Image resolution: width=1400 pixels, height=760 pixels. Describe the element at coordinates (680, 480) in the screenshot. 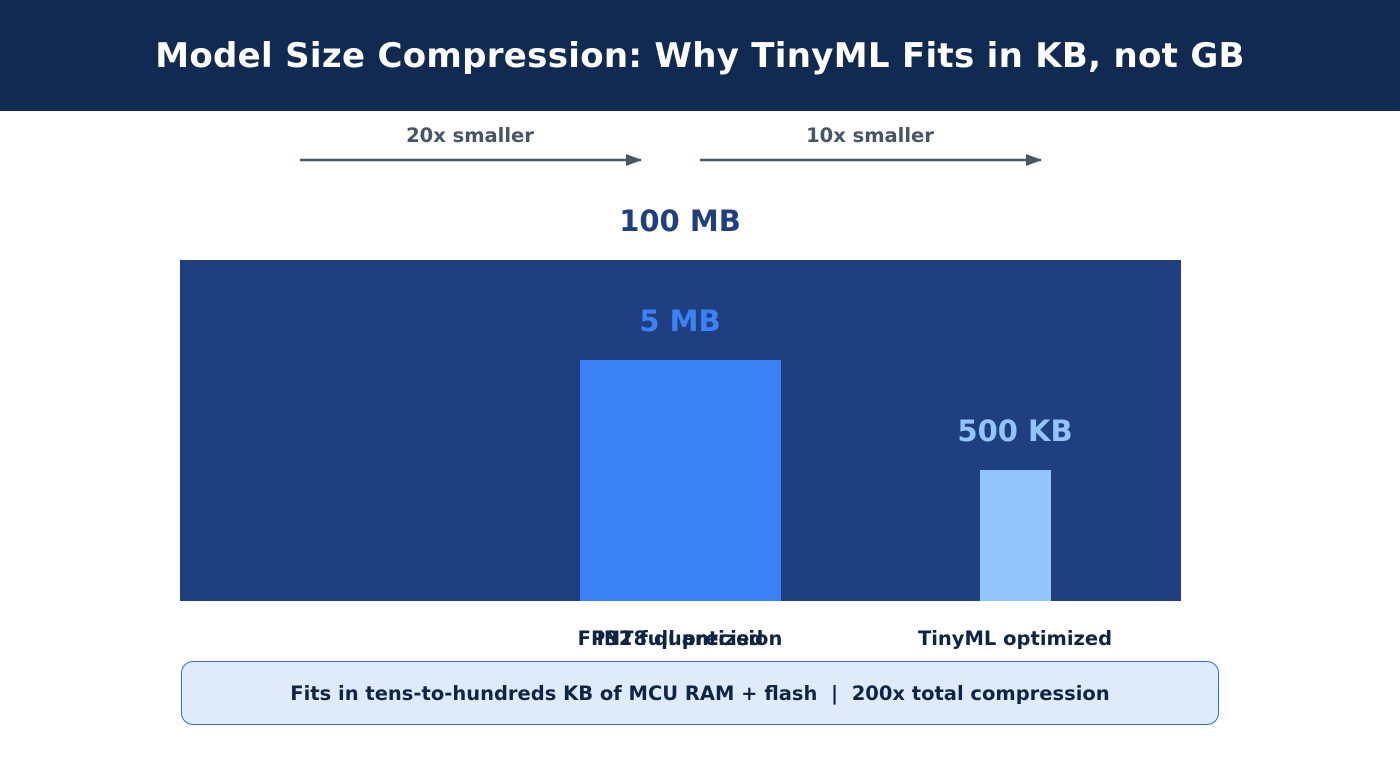

I see `bar-int8` at that location.